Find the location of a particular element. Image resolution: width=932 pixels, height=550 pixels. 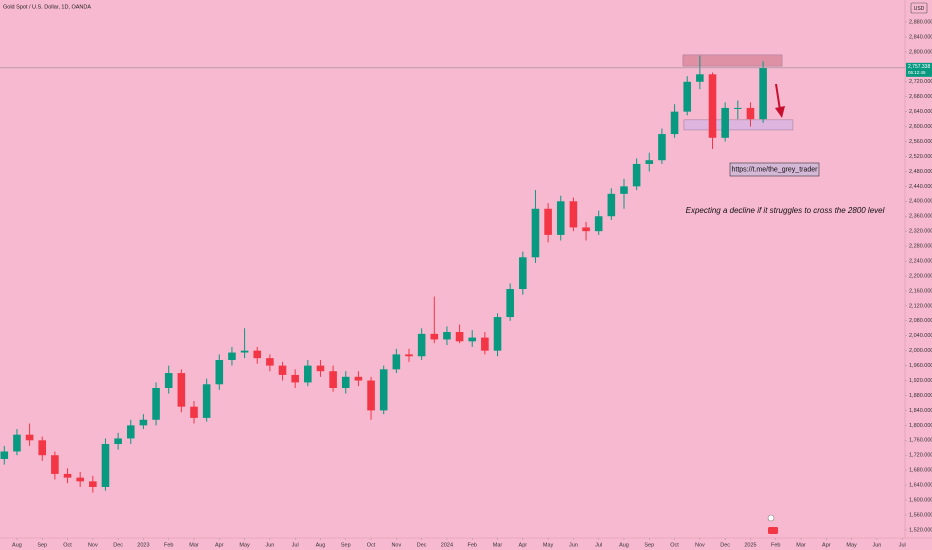

x-tick-label: 2024 is located at coordinates (447, 545).